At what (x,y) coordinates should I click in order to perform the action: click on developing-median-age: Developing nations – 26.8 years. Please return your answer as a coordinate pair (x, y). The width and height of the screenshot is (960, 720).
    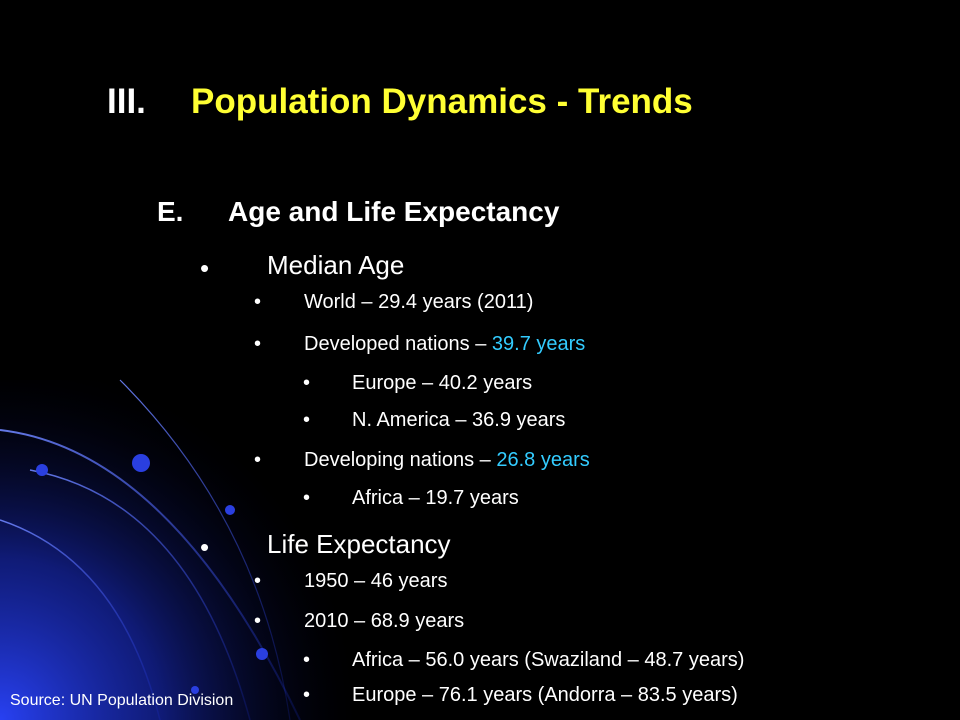
    Looking at the image, I should click on (447, 460).